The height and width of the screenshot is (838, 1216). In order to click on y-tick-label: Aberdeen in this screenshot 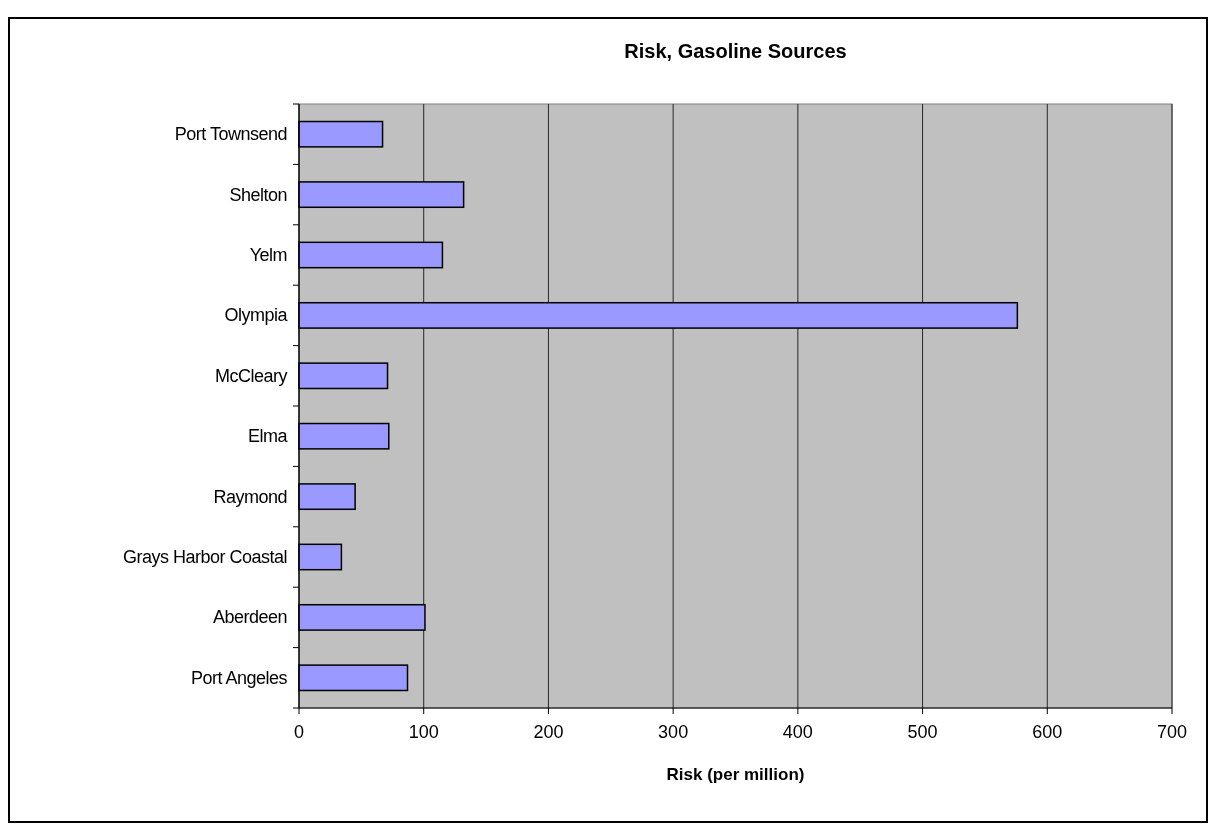, I will do `click(249, 617)`.